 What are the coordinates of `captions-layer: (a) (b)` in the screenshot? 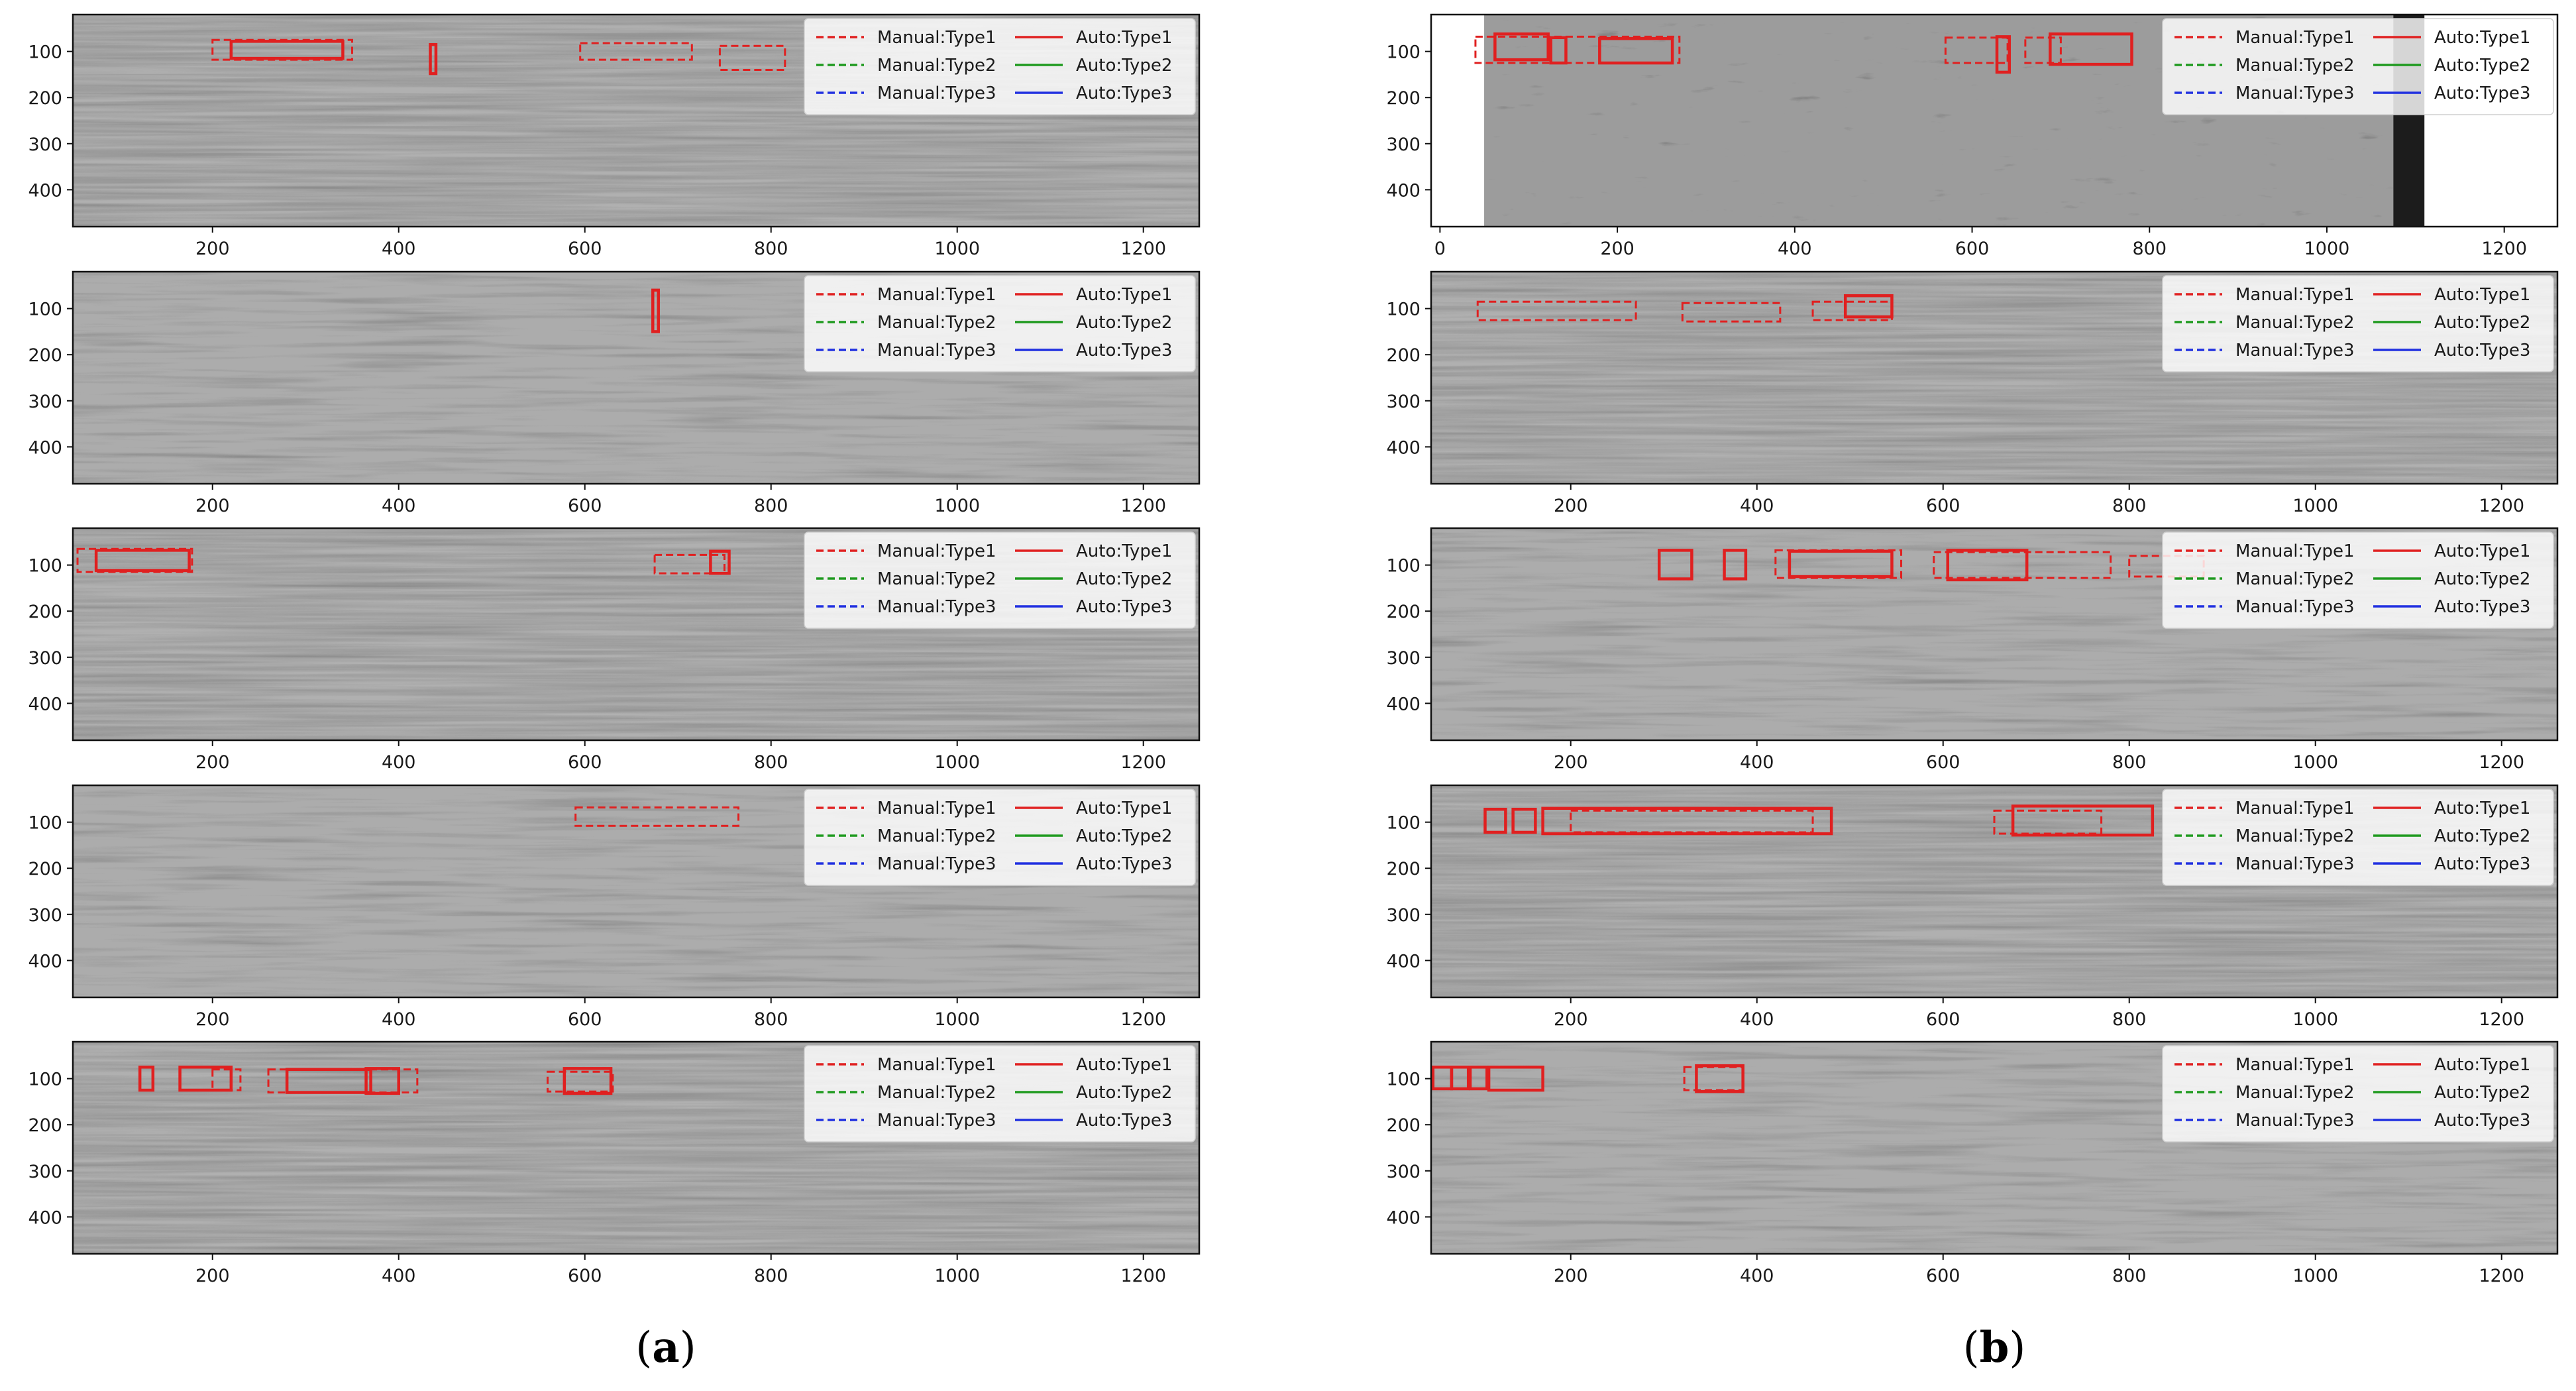 It's located at (1330, 1347).